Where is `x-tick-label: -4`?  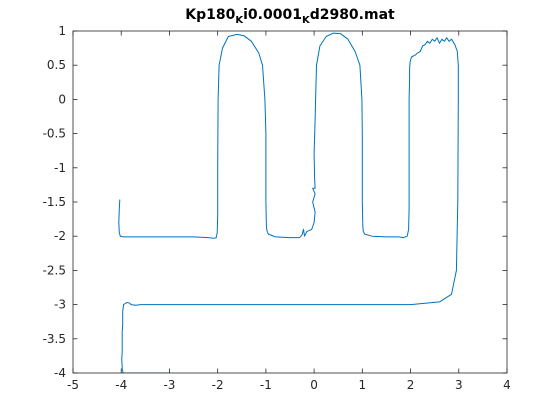 x-tick-label: -4 is located at coordinates (121, 385).